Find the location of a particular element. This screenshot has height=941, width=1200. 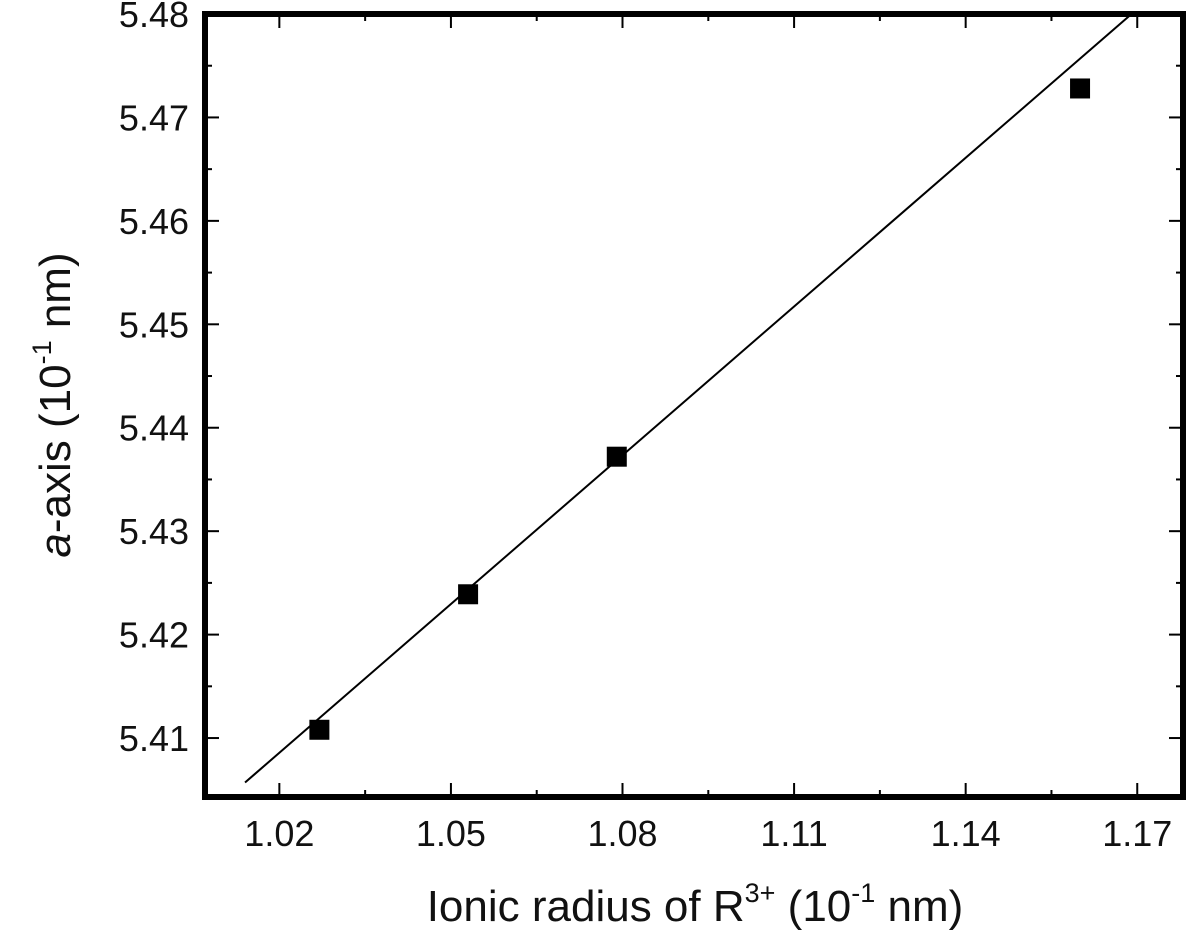

x-axis-label-units-superscript: -1 is located at coordinates (863, 893).